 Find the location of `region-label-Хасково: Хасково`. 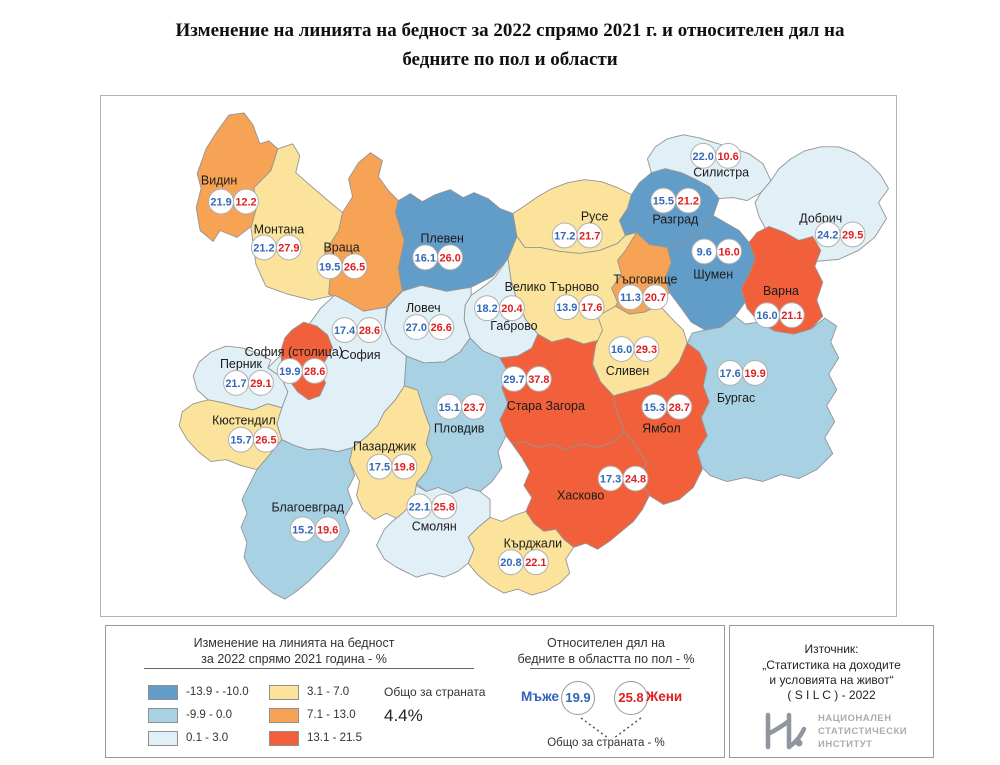

region-label-Хасково: Хасково is located at coordinates (580, 495).